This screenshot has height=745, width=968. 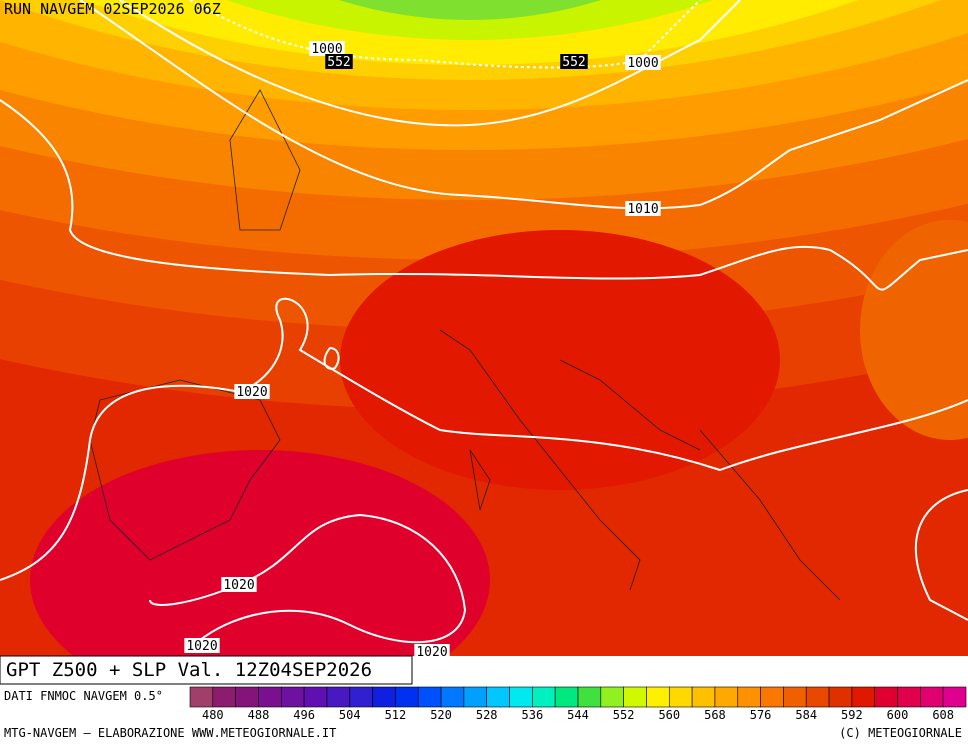 I want to click on colorbar-tick-label: 592, so click(x=852, y=715).